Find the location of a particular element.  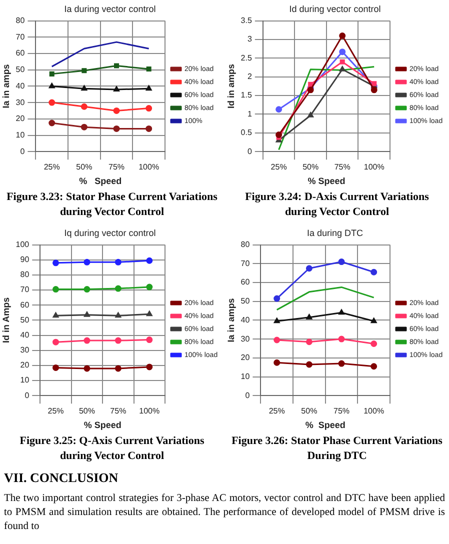

y-axis-title: Id in Amps is located at coordinates (5, 320).